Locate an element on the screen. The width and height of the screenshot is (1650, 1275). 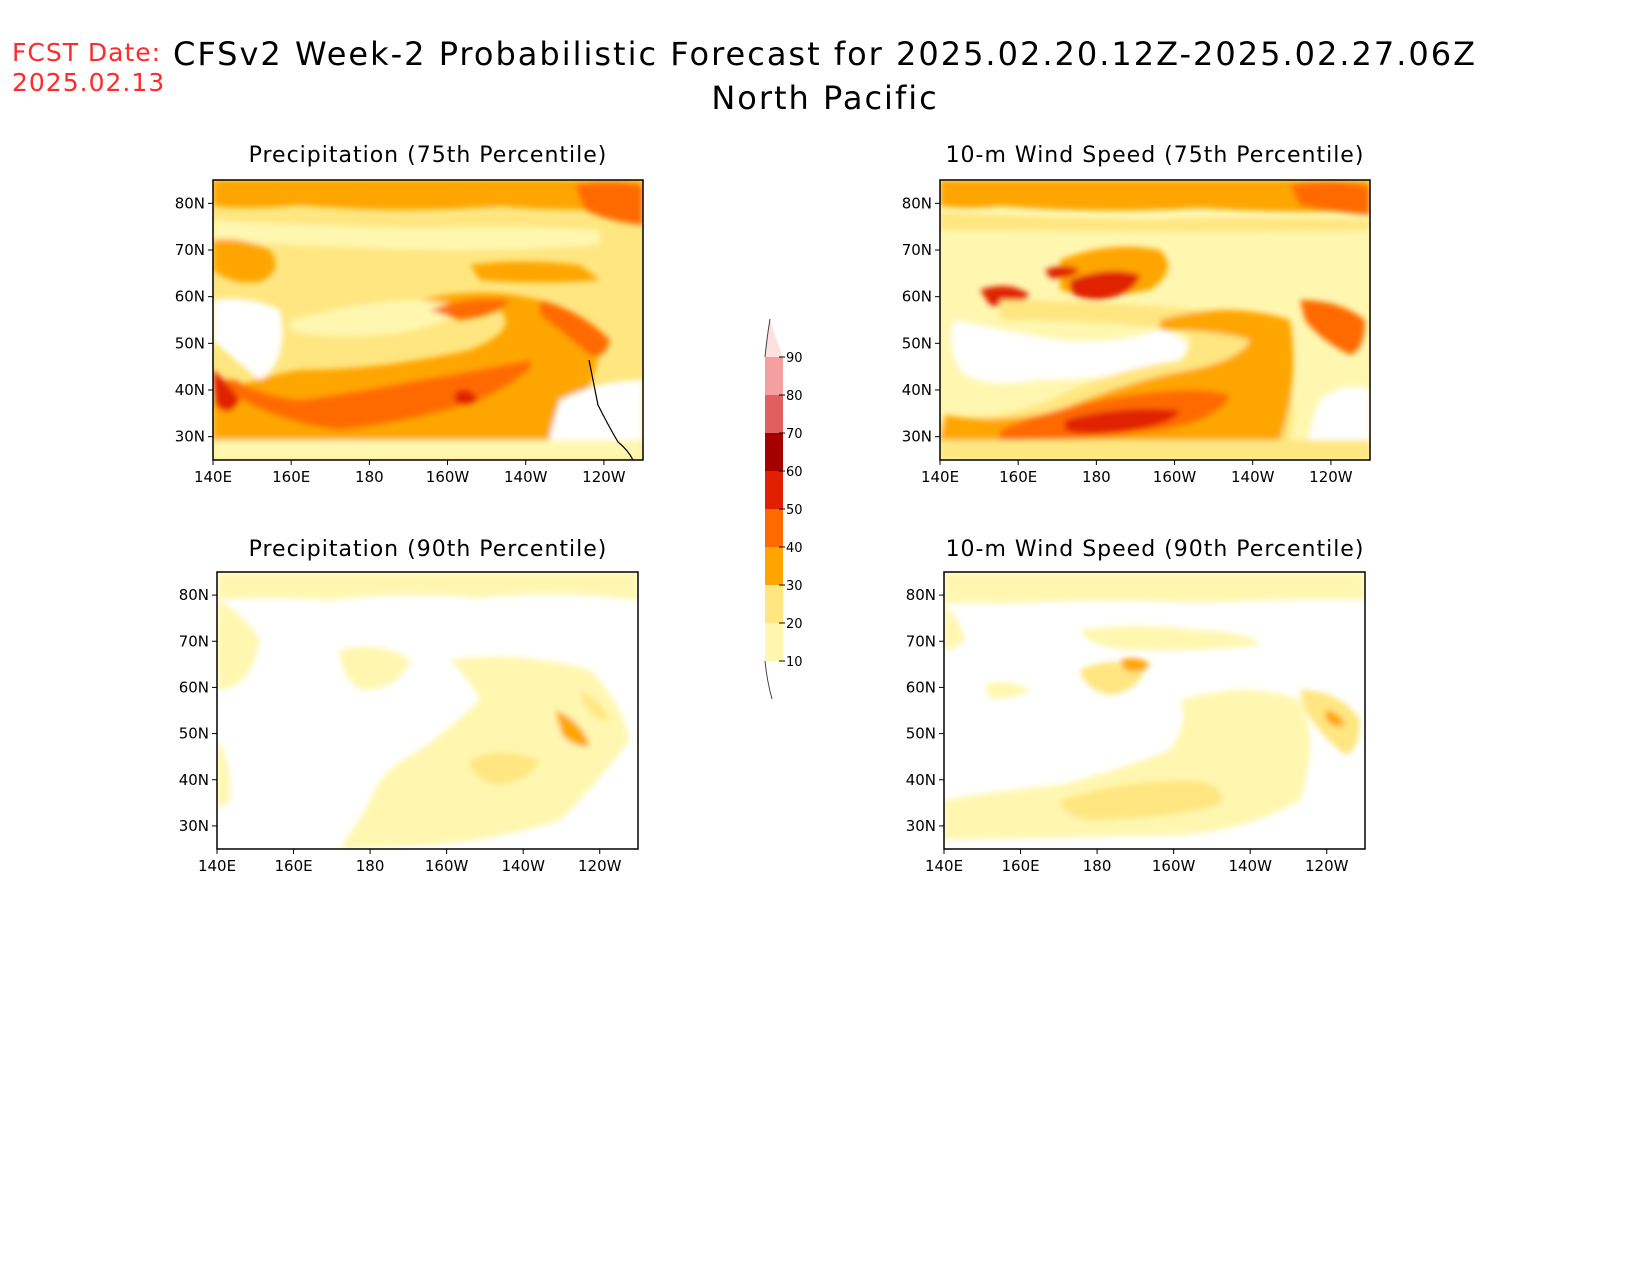
lat-label-precip90: 80N is located at coordinates (194, 595).